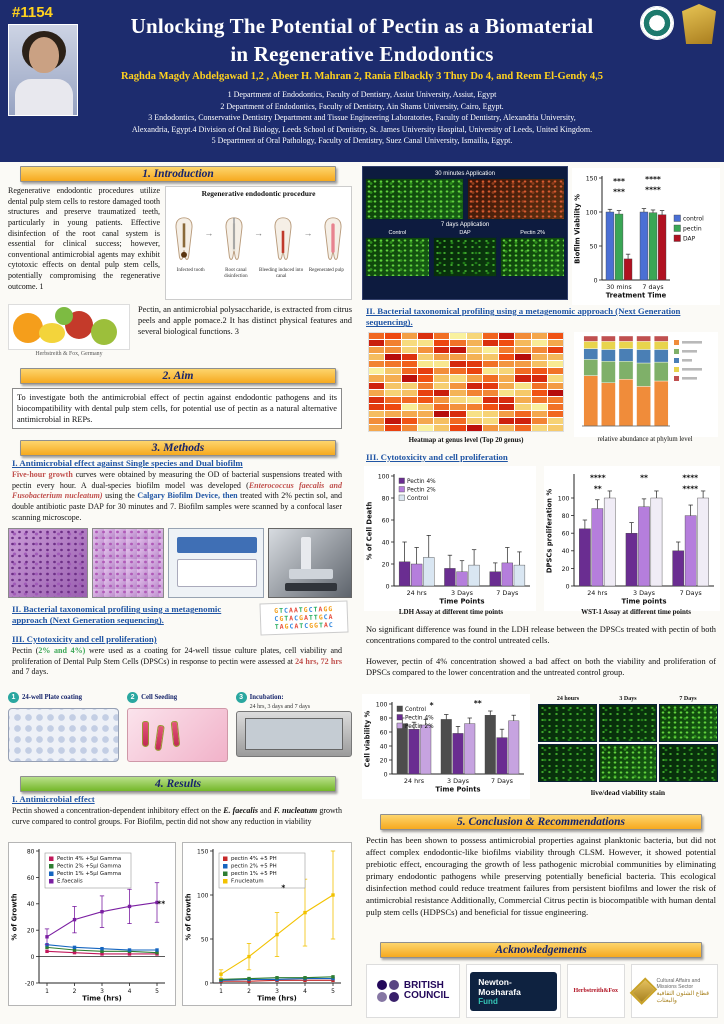 Image resolution: width=724 pixels, height=1024 pixels. Describe the element at coordinates (619, 287) in the screenshot. I see `svg-text: 30 mins` at that location.